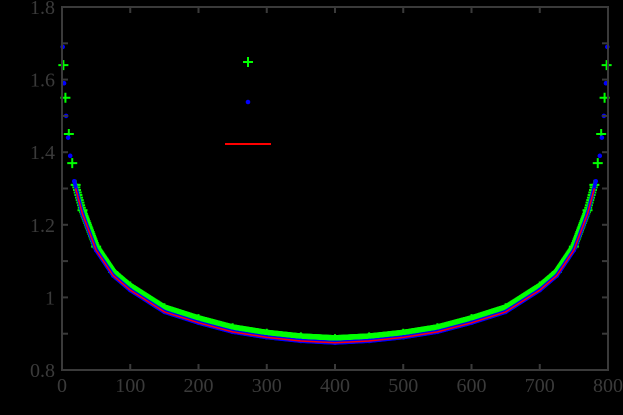 This screenshot has height=415, width=623. I want to click on x-tick-label: 800, so click(608, 386).